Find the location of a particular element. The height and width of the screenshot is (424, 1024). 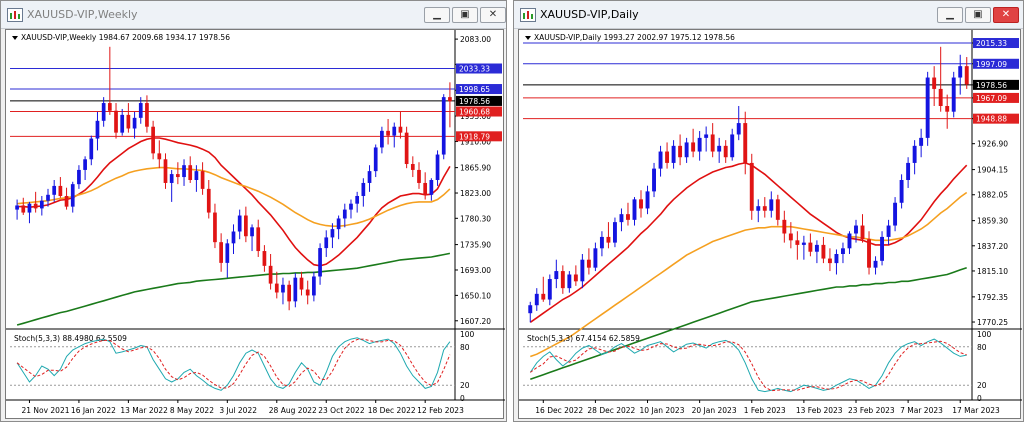

price-tick-label: 1953.00 is located at coordinates (475, 116).